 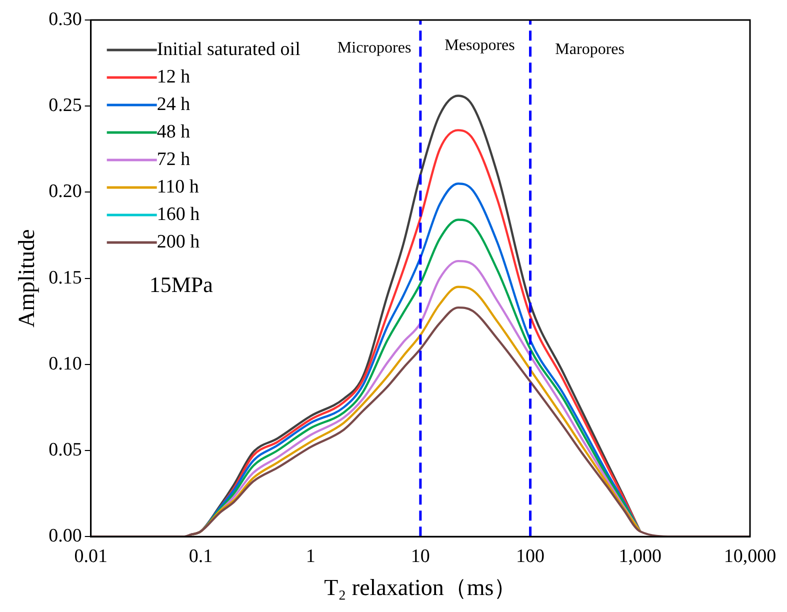 What do you see at coordinates (173, 104) in the screenshot?
I see `legend-label: 24 h` at bounding box center [173, 104].